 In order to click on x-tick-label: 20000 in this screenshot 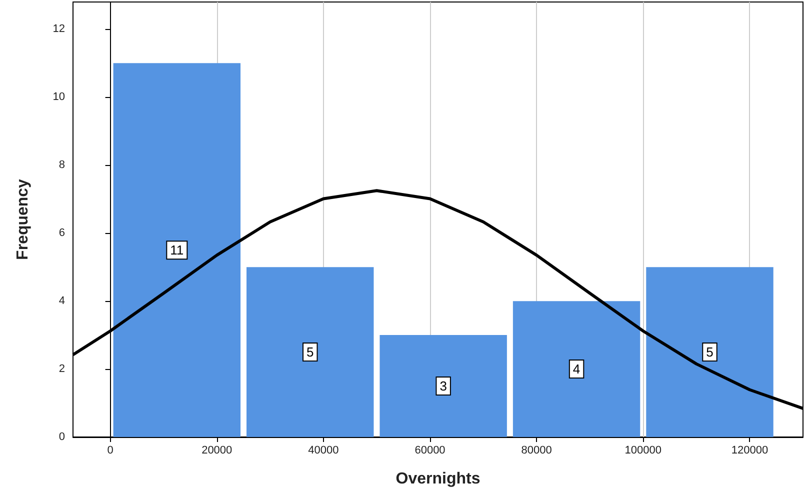, I will do `click(217, 450)`.